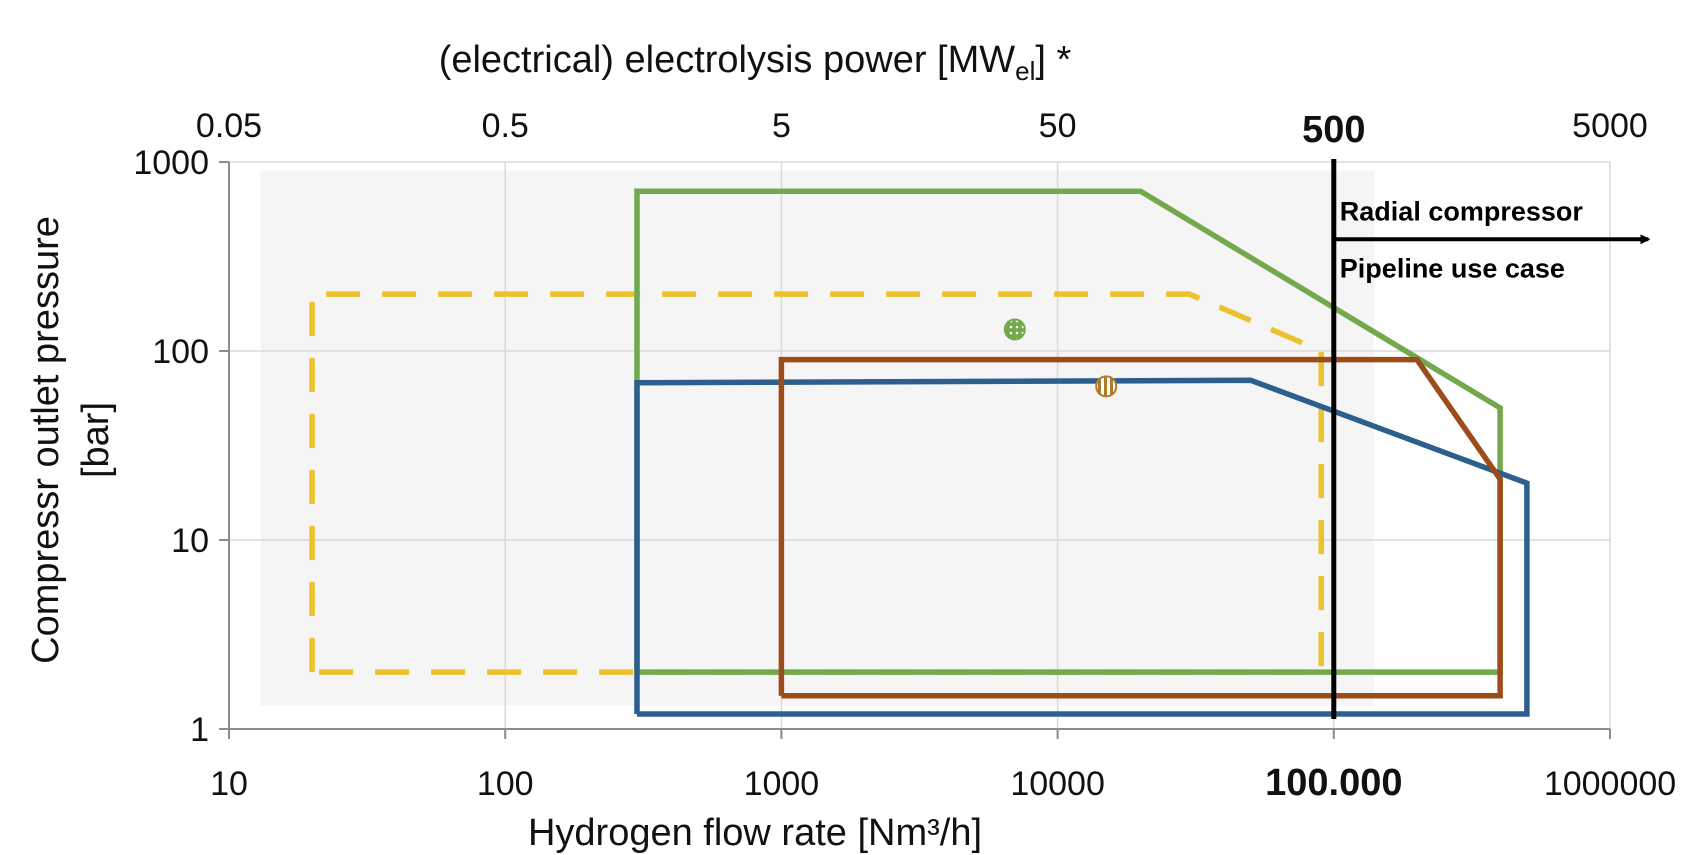 This screenshot has height=855, width=1705. I want to click on x-tick-label: 10000, so click(1057, 784).